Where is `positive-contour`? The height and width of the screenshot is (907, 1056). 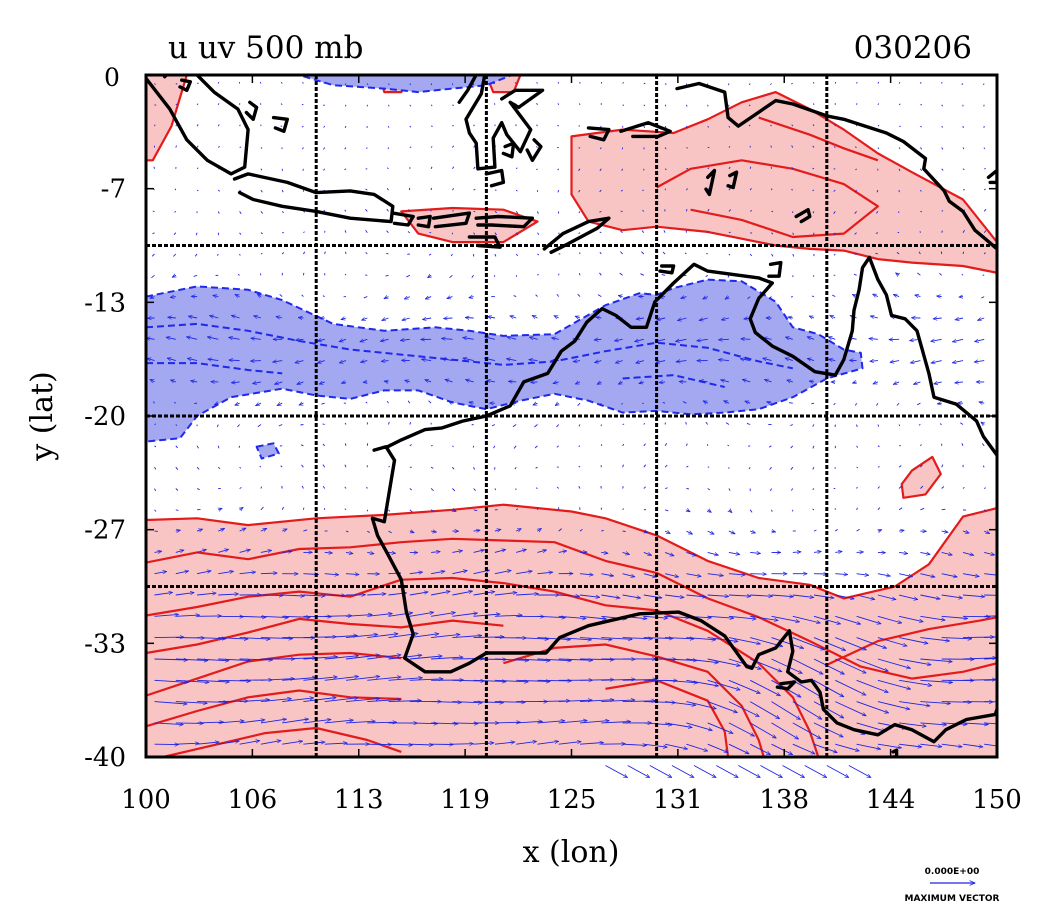 positive-contour is located at coordinates (282, 741).